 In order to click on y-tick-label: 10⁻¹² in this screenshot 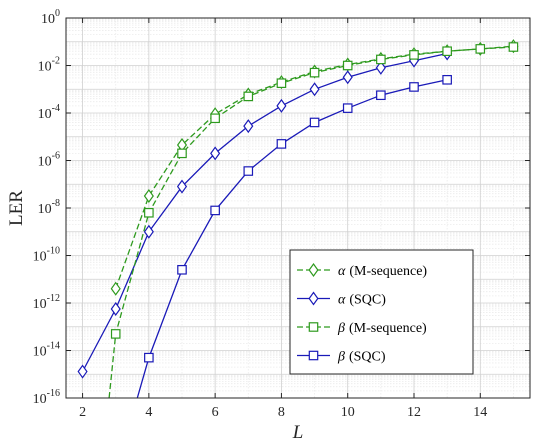, I will do `click(46, 302)`.